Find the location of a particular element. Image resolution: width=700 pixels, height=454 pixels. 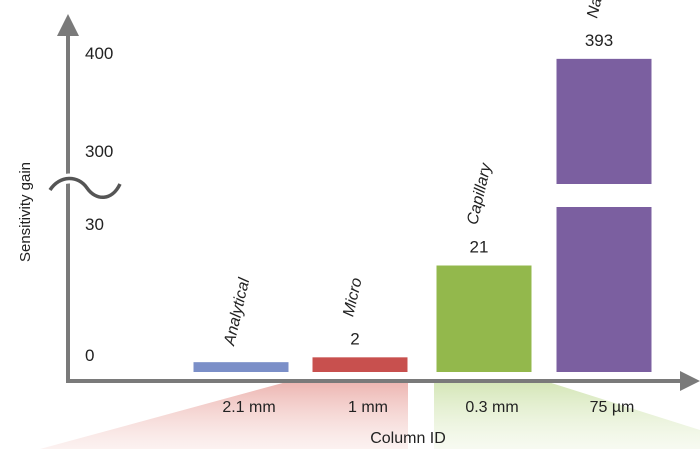

category-name-label: Capillary is located at coordinates (479, 193).